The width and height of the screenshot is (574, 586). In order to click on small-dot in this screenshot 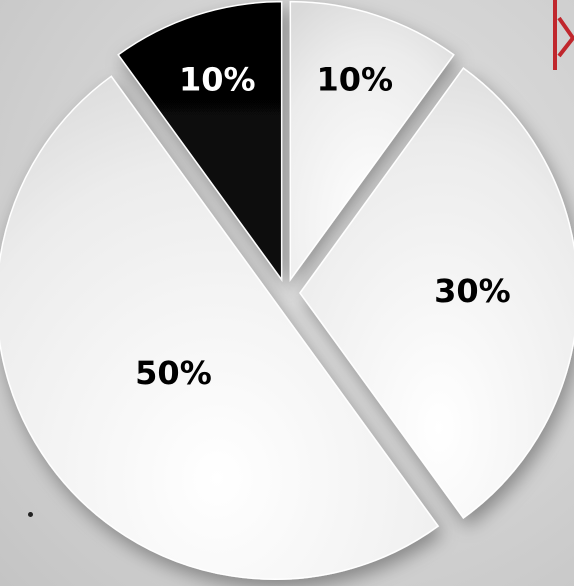, I will do `click(30, 514)`.